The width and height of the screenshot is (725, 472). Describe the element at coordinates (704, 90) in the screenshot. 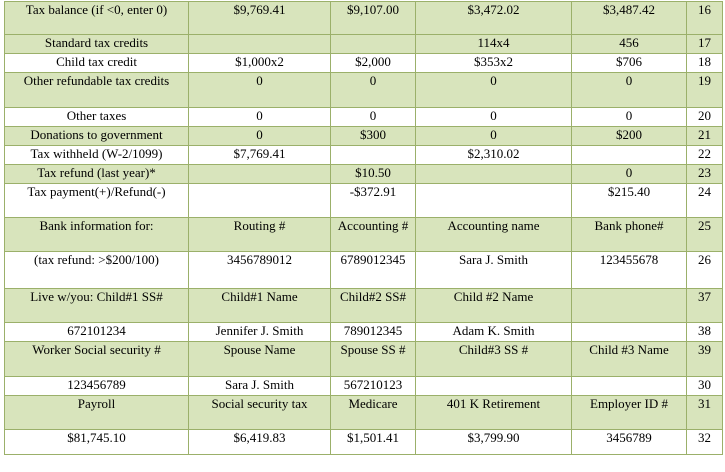

I see `line-number-cell: 19` at that location.